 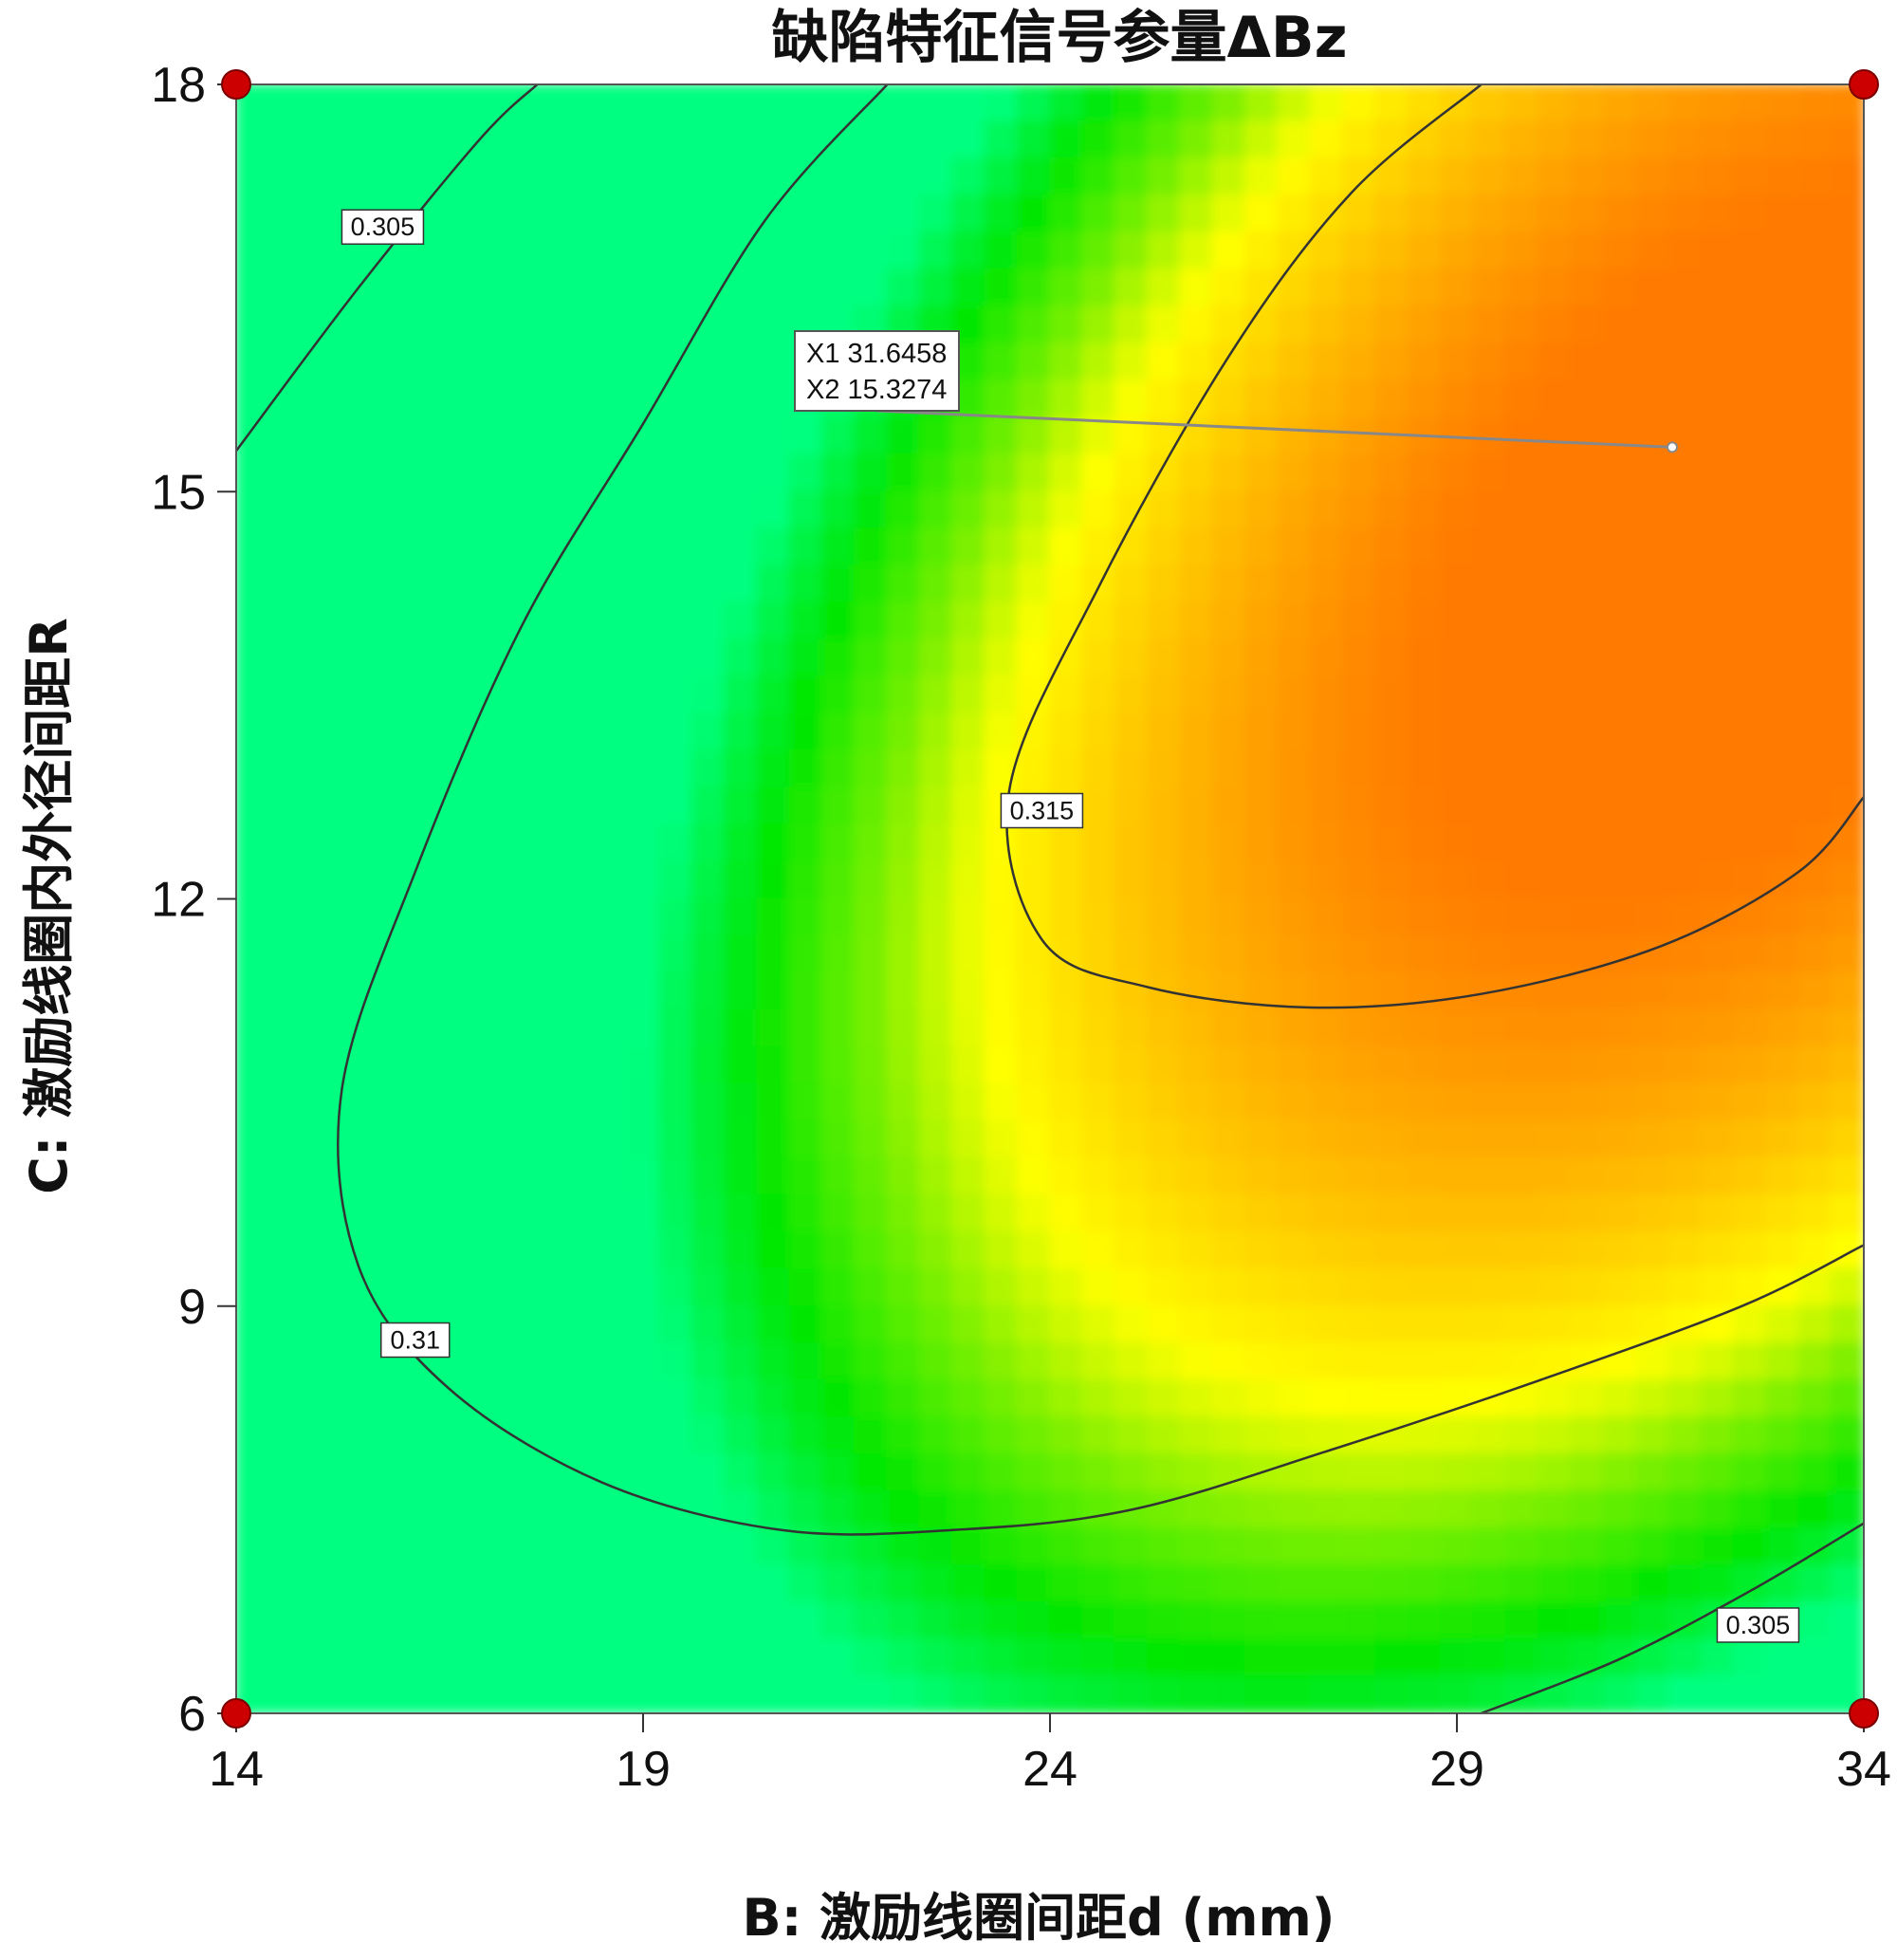 I want to click on svg-text: 0.31, so click(x=415, y=1340).